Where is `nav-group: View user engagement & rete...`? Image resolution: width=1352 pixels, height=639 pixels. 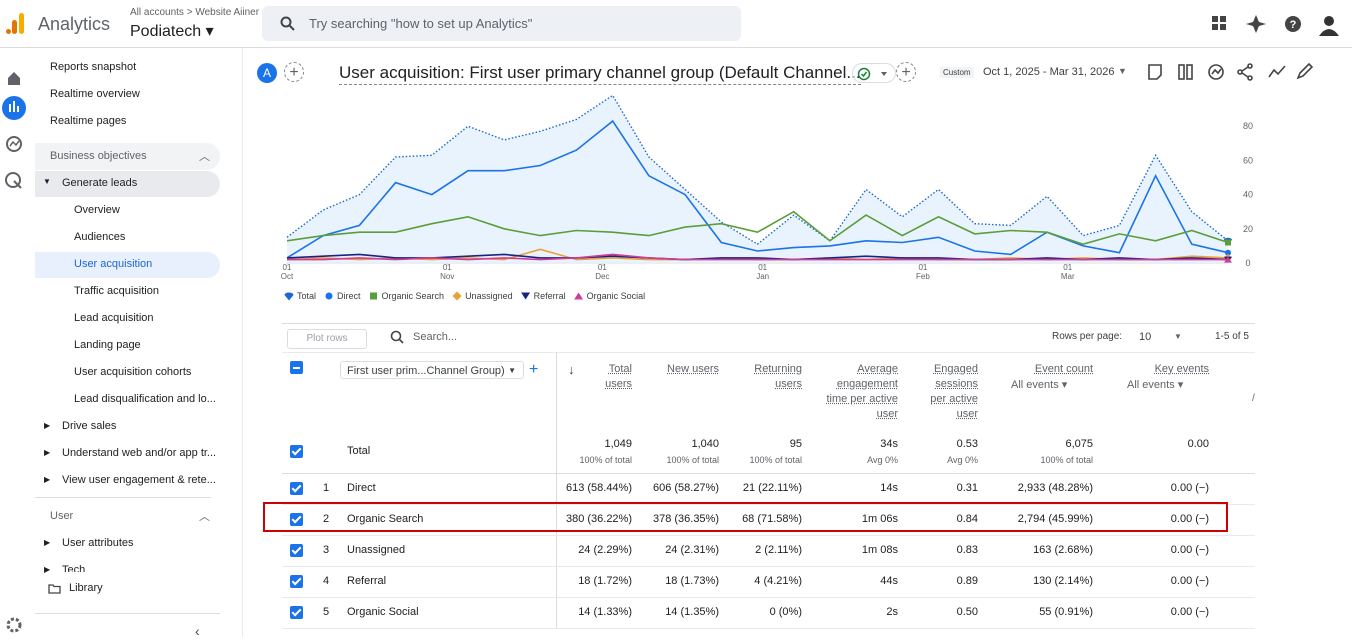
nav-group: View user engagement & rete... is located at coordinates (139, 480).